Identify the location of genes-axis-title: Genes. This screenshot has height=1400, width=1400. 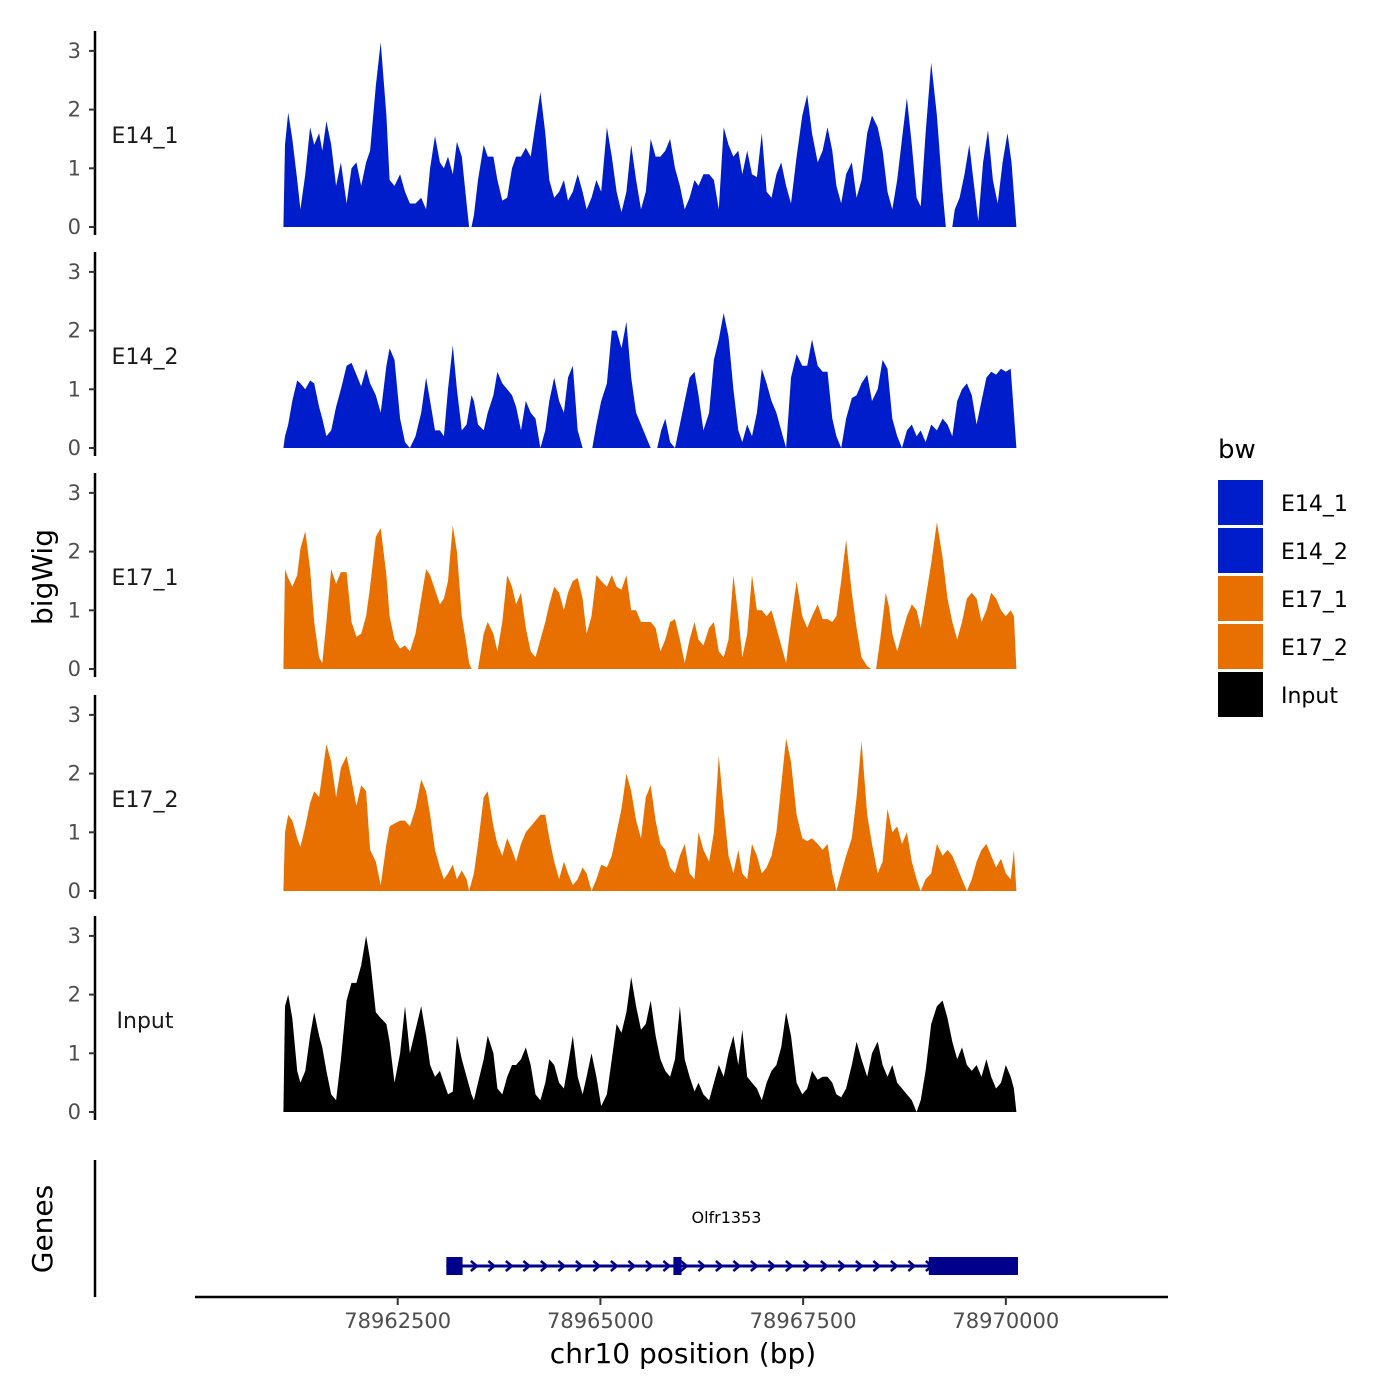
(42, 1229).